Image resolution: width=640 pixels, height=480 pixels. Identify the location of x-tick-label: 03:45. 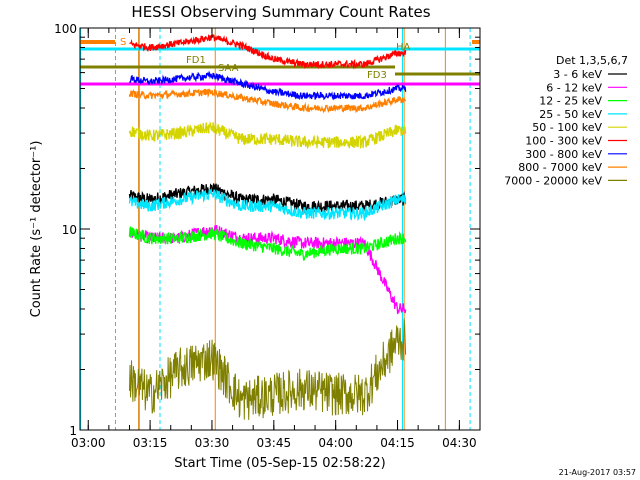
(274, 443).